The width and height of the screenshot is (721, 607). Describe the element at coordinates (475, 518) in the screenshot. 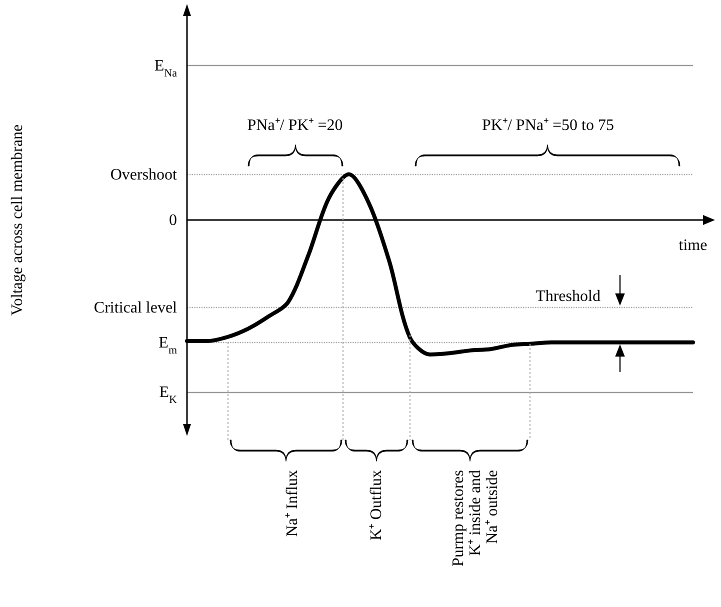

I see `text: Purmp restores K⁺ inside and Na⁺ outside` at that location.